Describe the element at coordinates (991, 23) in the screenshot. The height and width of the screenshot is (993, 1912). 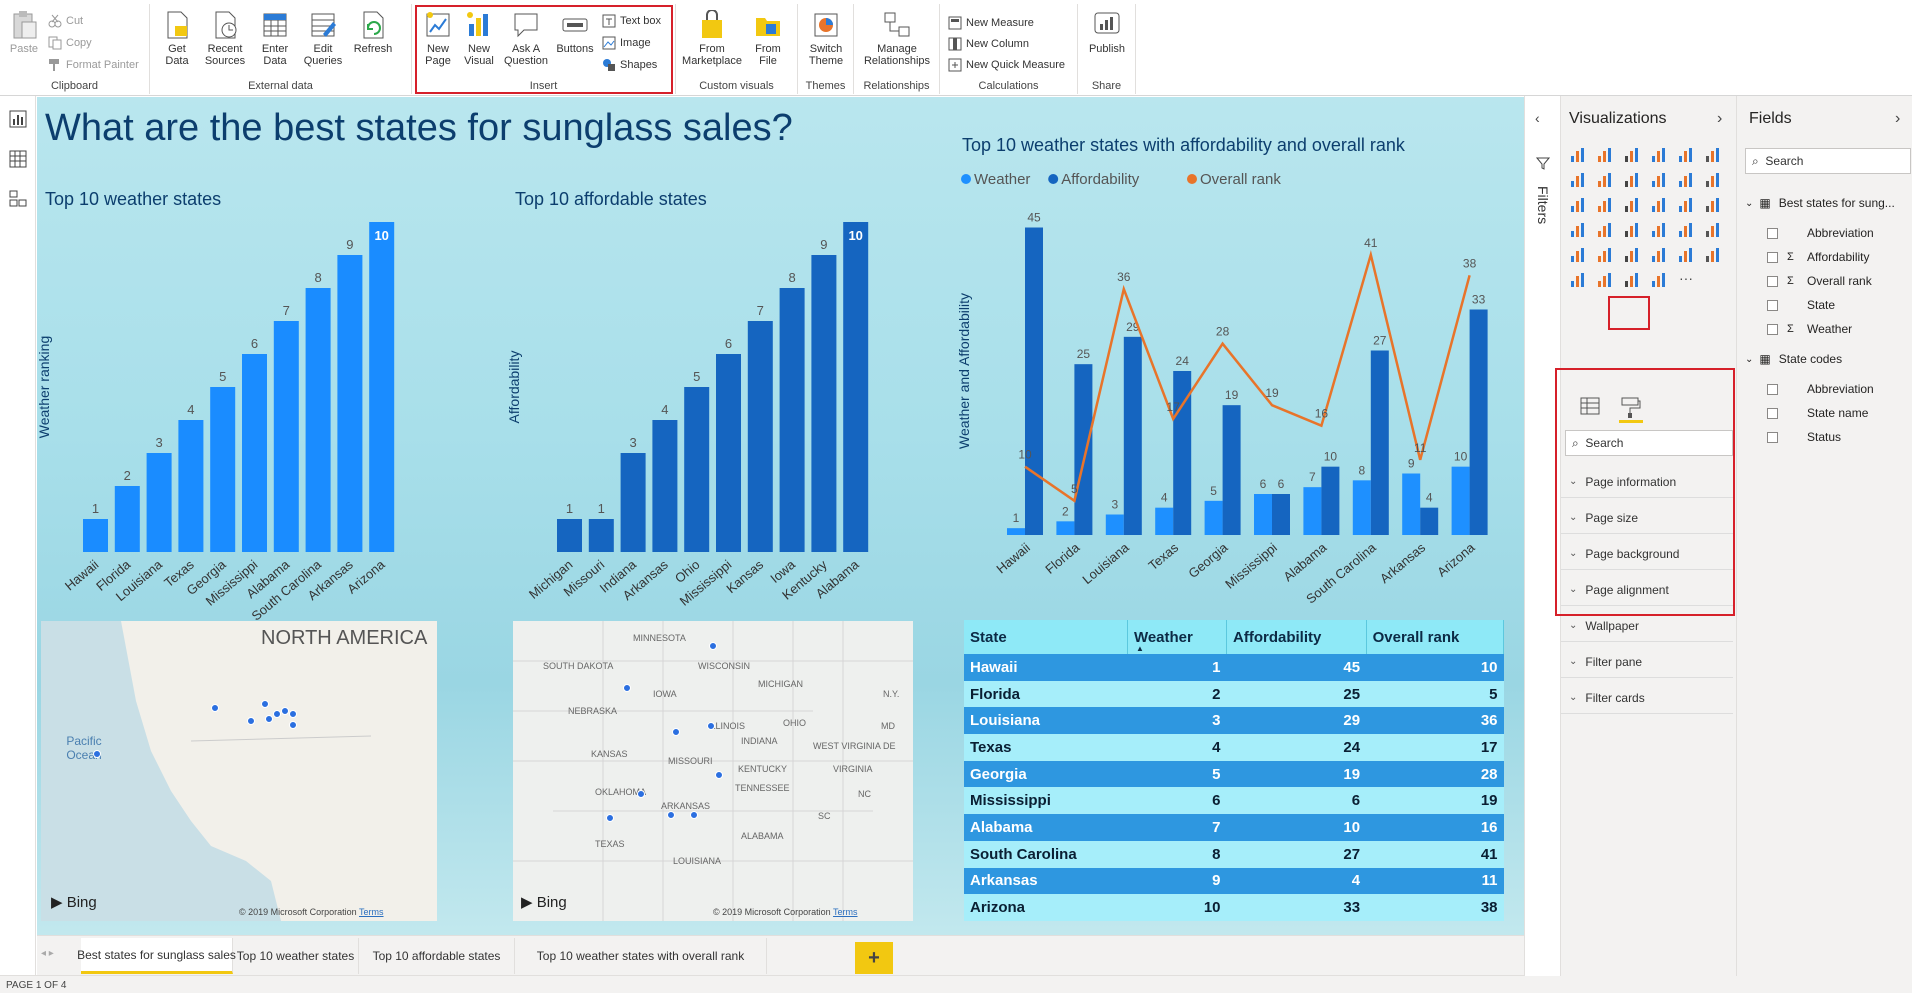
I see `new-measure-button: New Measure` at that location.